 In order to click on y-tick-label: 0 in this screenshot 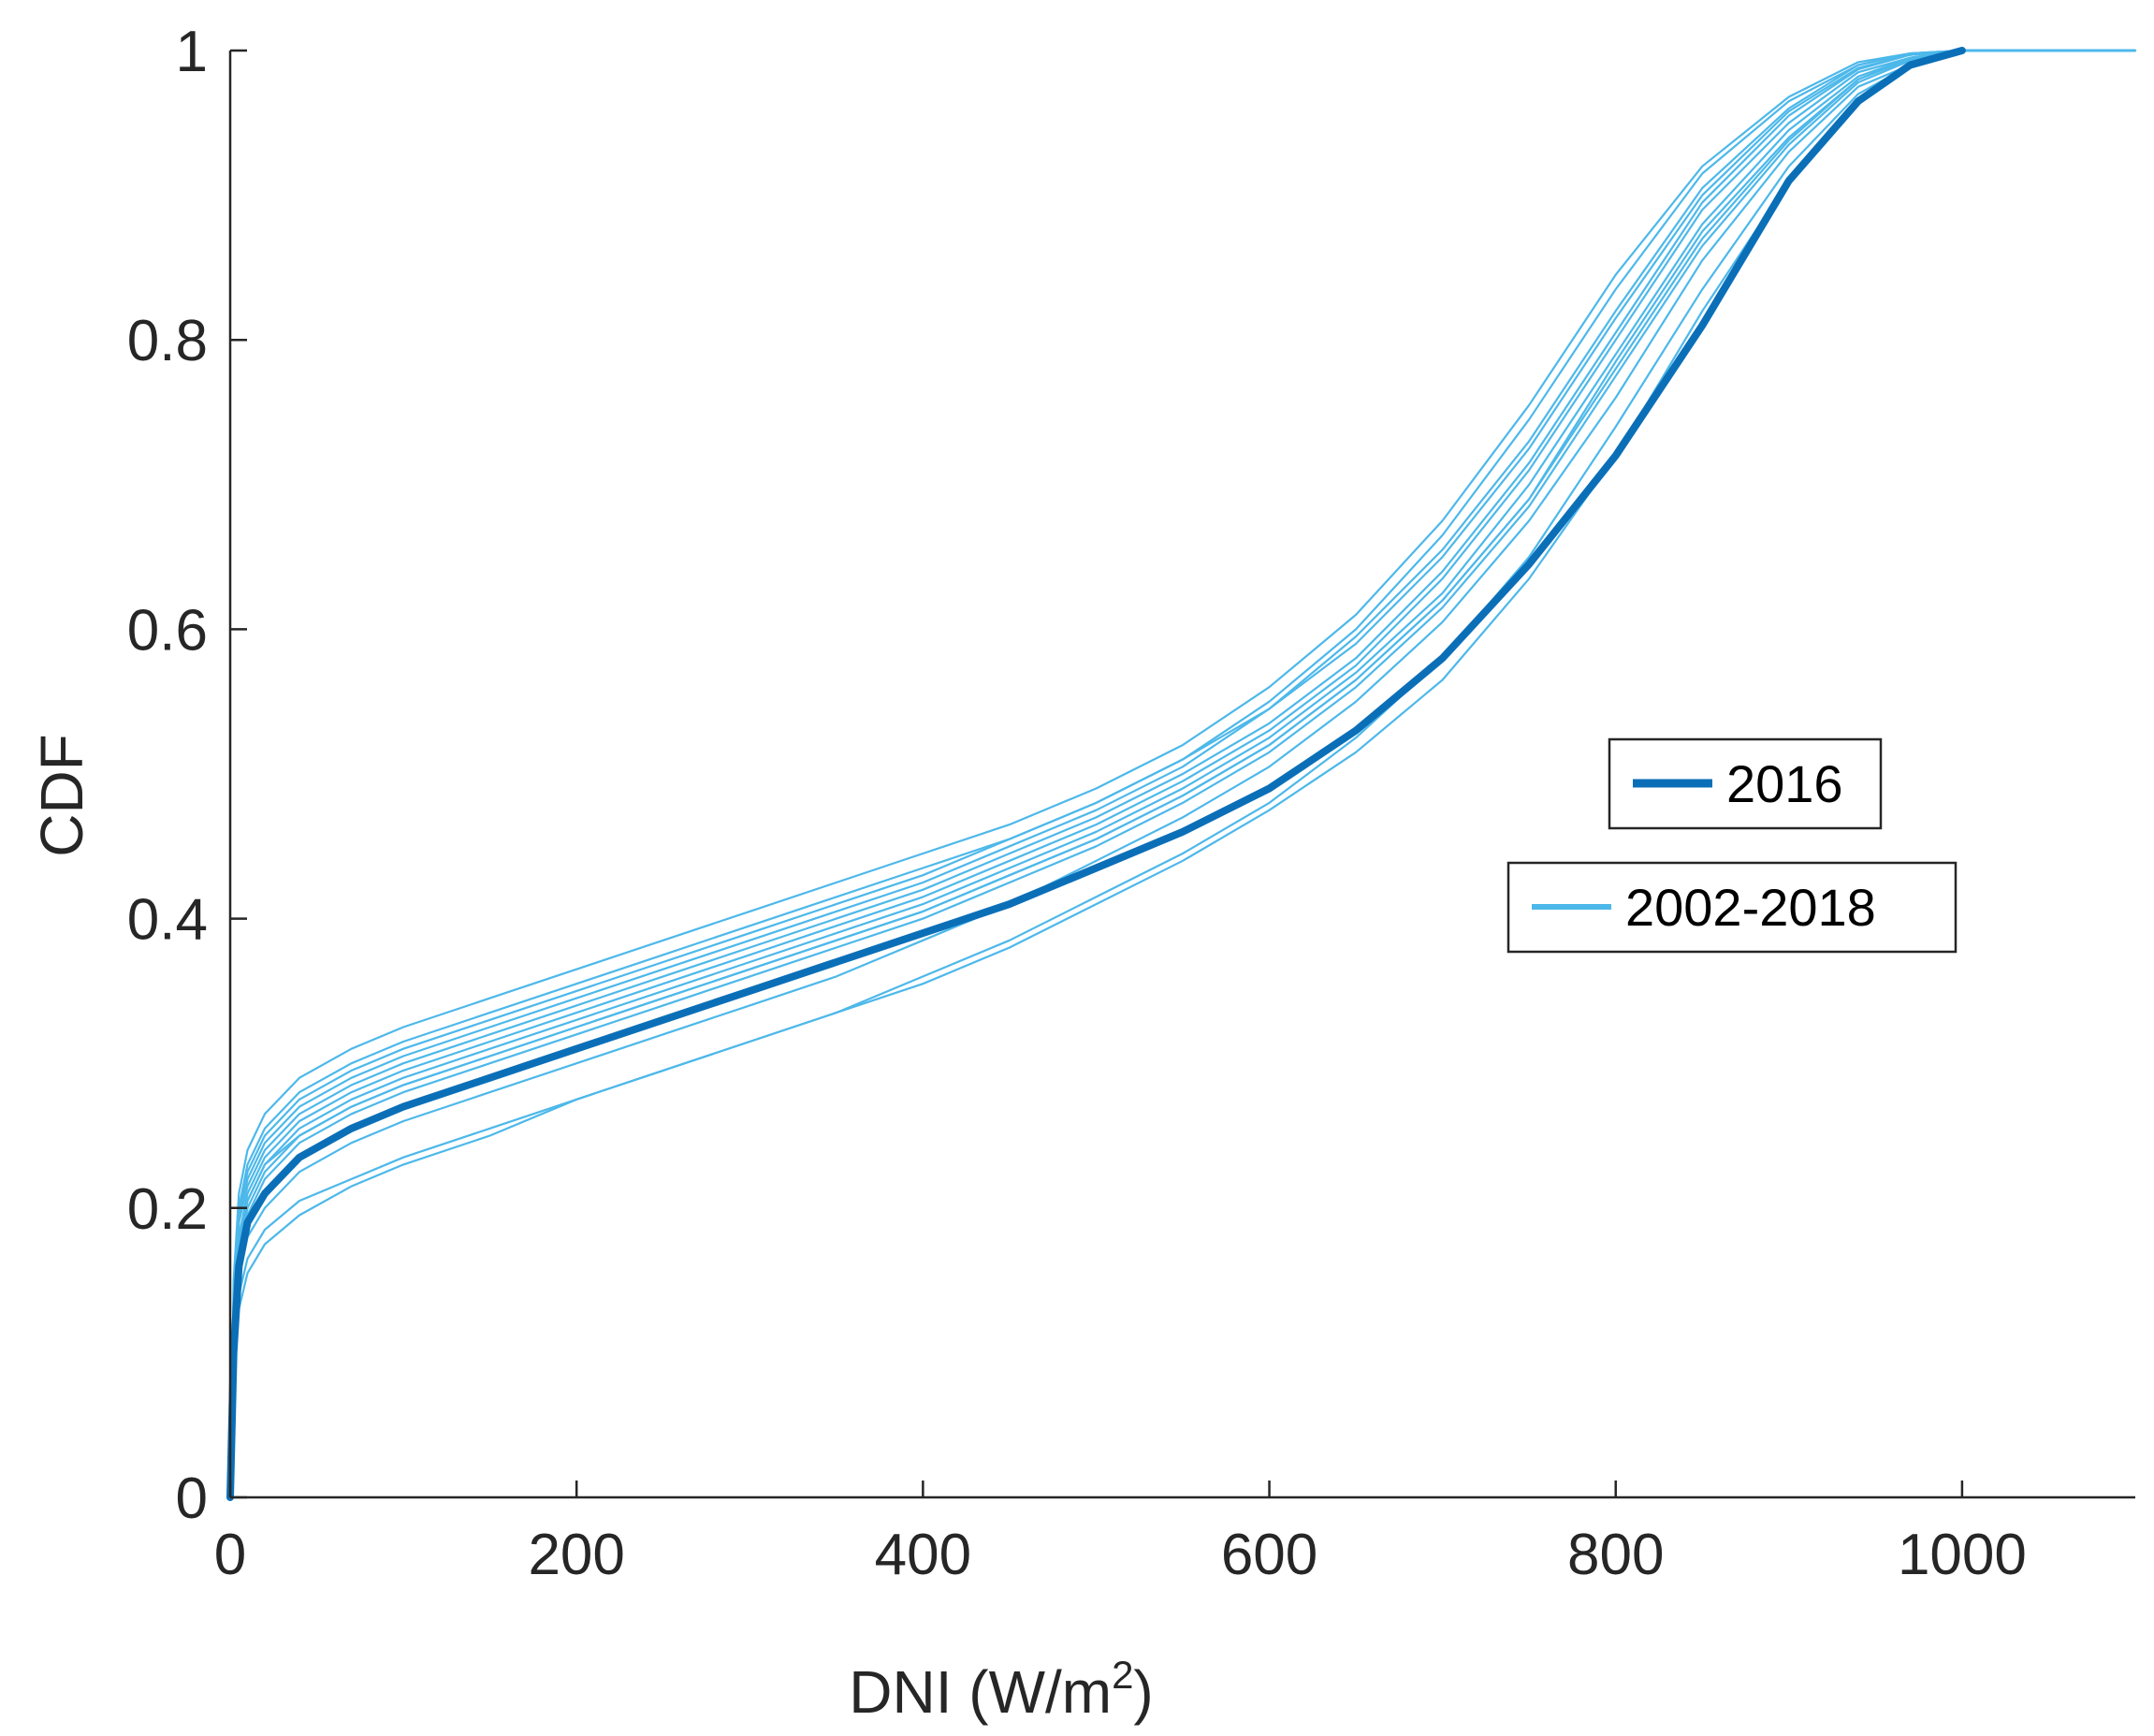, I will do `click(192, 1498)`.